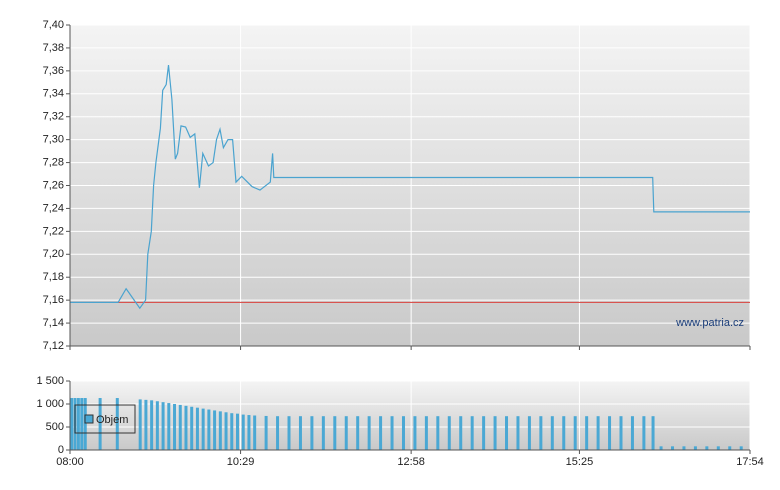 The image size is (780, 490). Describe the element at coordinates (410, 415) in the screenshot. I see `plot-background` at that location.